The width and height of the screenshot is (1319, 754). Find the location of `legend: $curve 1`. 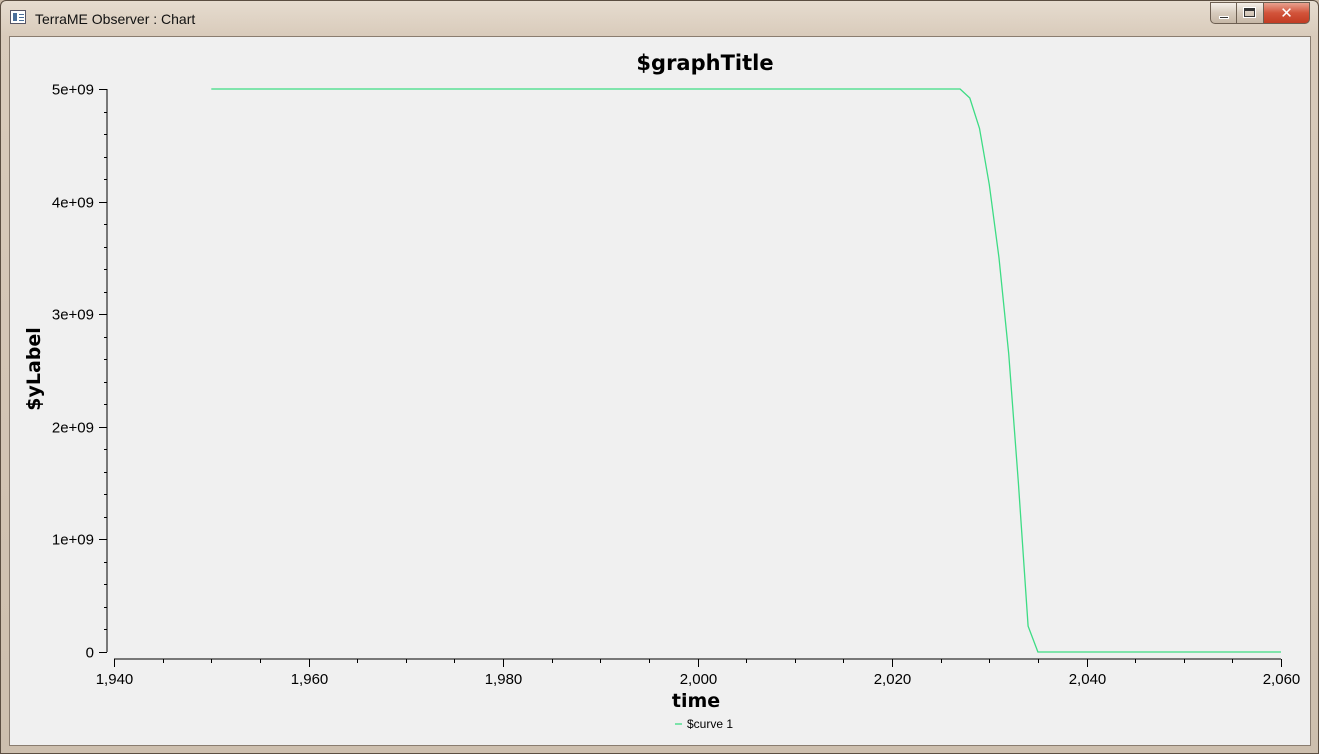

legend: $curve 1 is located at coordinates (704, 724).